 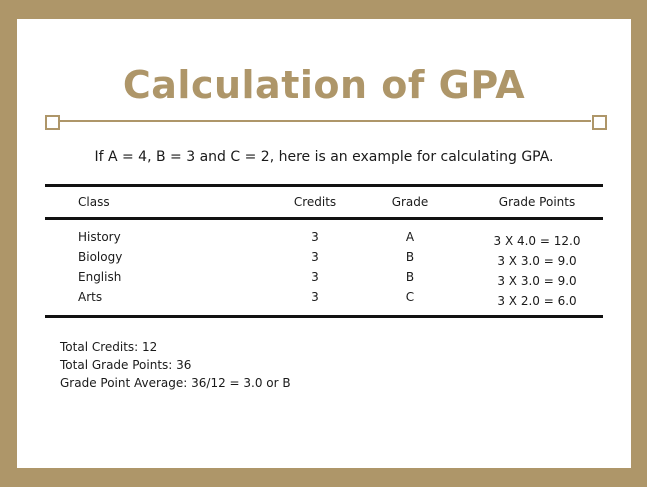 I want to click on column-header: Grade, so click(x=410, y=202).